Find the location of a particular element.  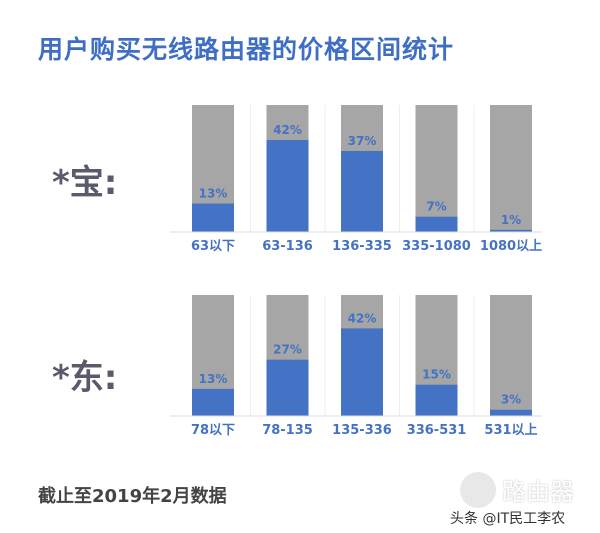

footnote: 截止至2019年2月数据 is located at coordinates (132, 496).